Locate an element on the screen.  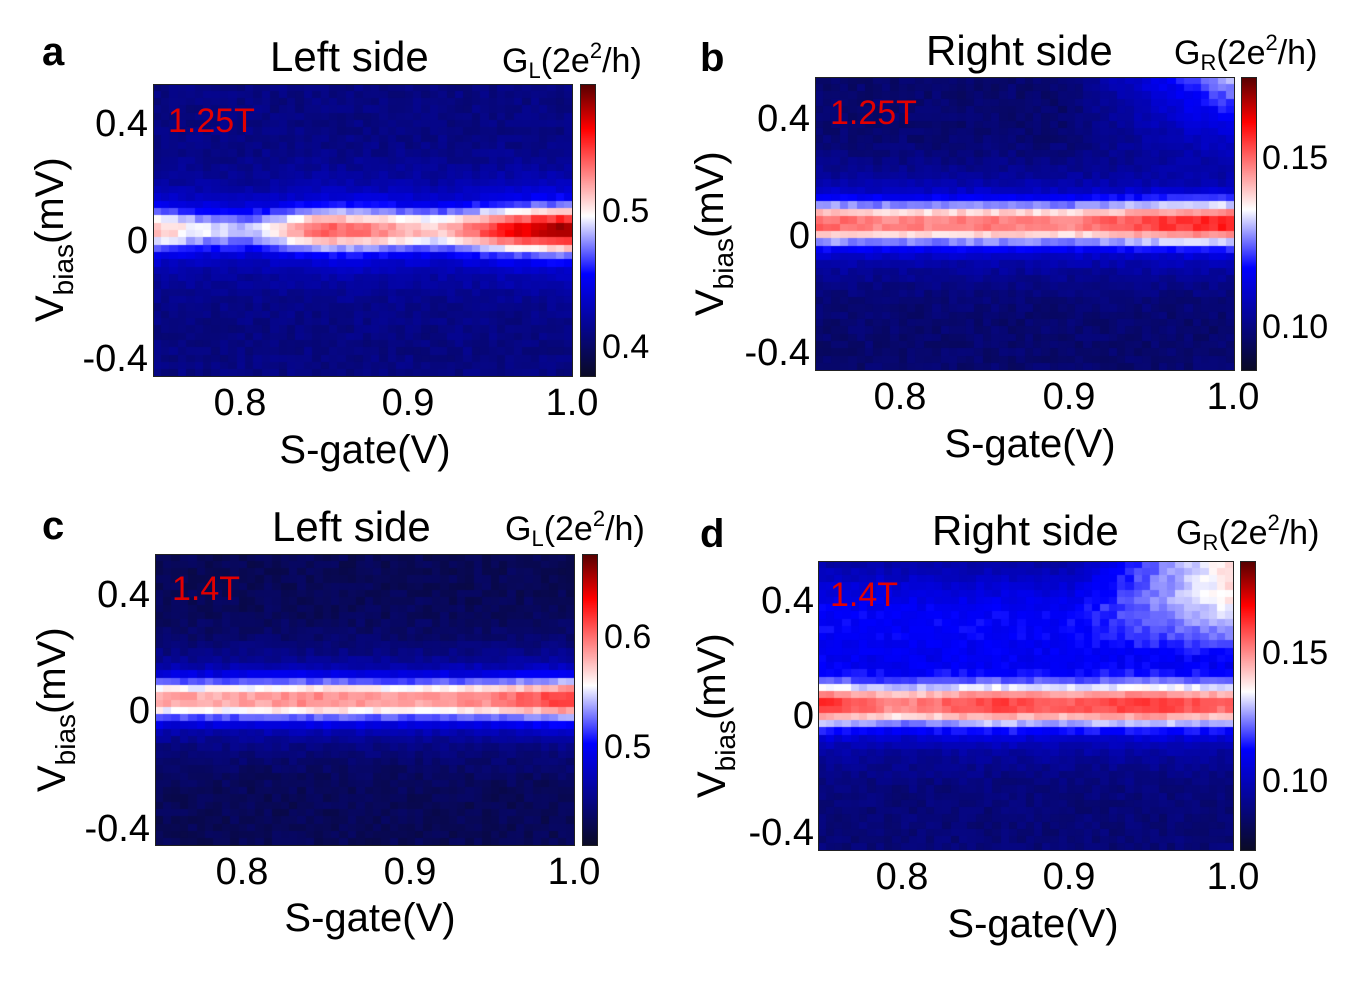
panel-letter: b is located at coordinates (712, 58).